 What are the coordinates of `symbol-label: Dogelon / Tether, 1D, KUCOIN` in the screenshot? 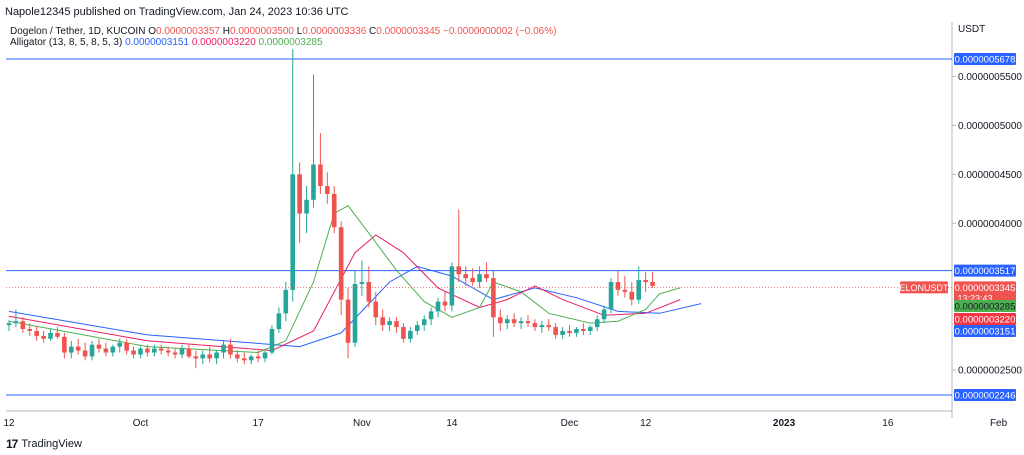 It's located at (78, 31).